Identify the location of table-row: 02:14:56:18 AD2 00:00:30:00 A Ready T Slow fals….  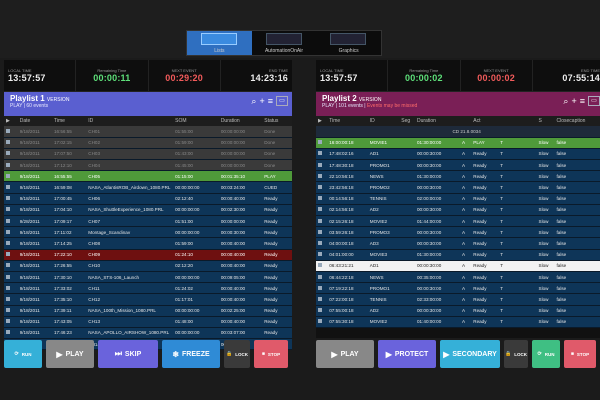
(458, 210).